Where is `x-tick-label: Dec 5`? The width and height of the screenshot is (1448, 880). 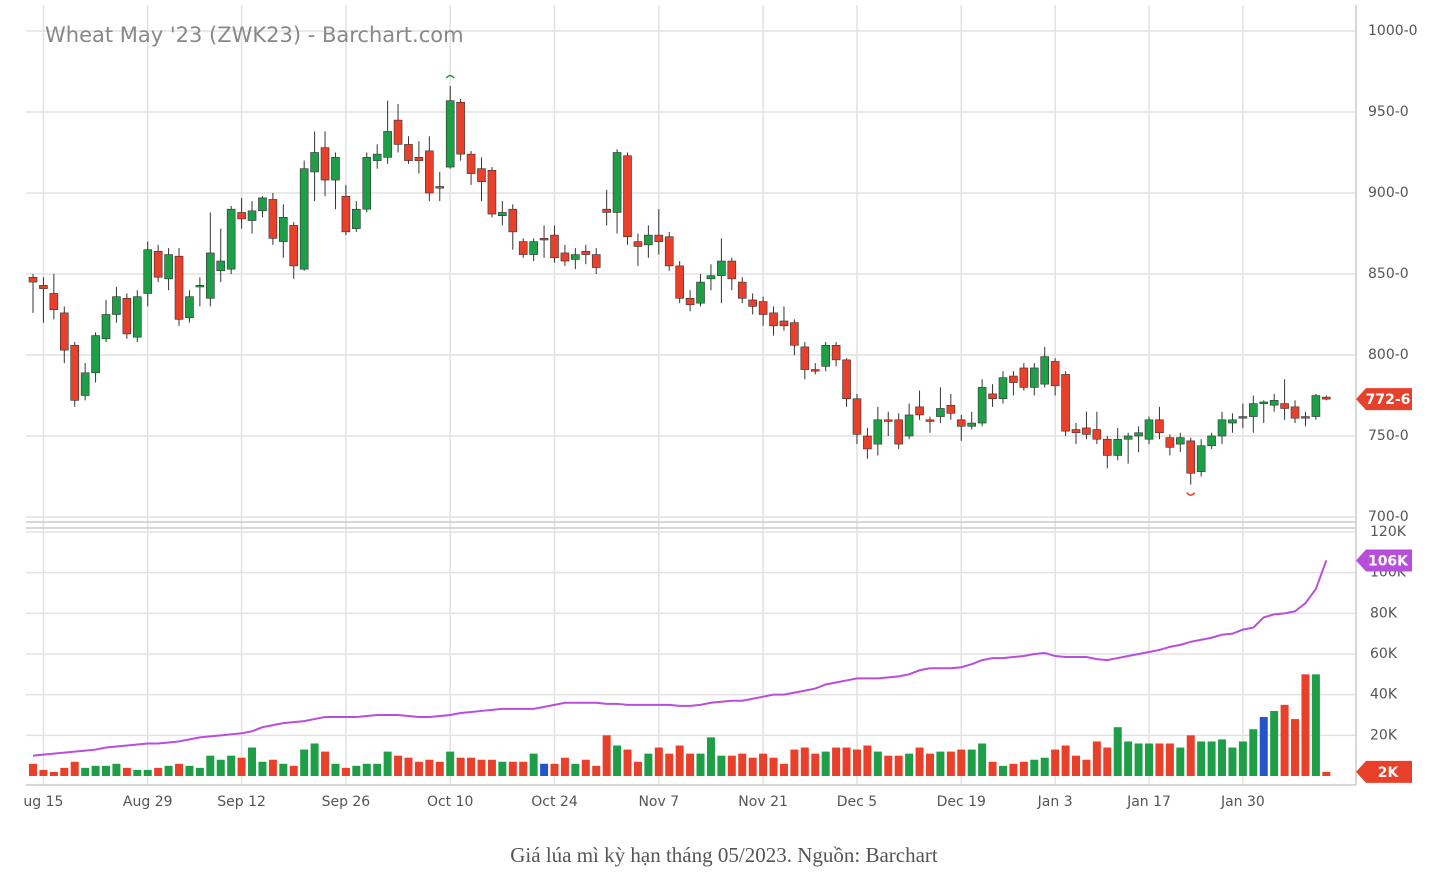 x-tick-label: Dec 5 is located at coordinates (857, 802).